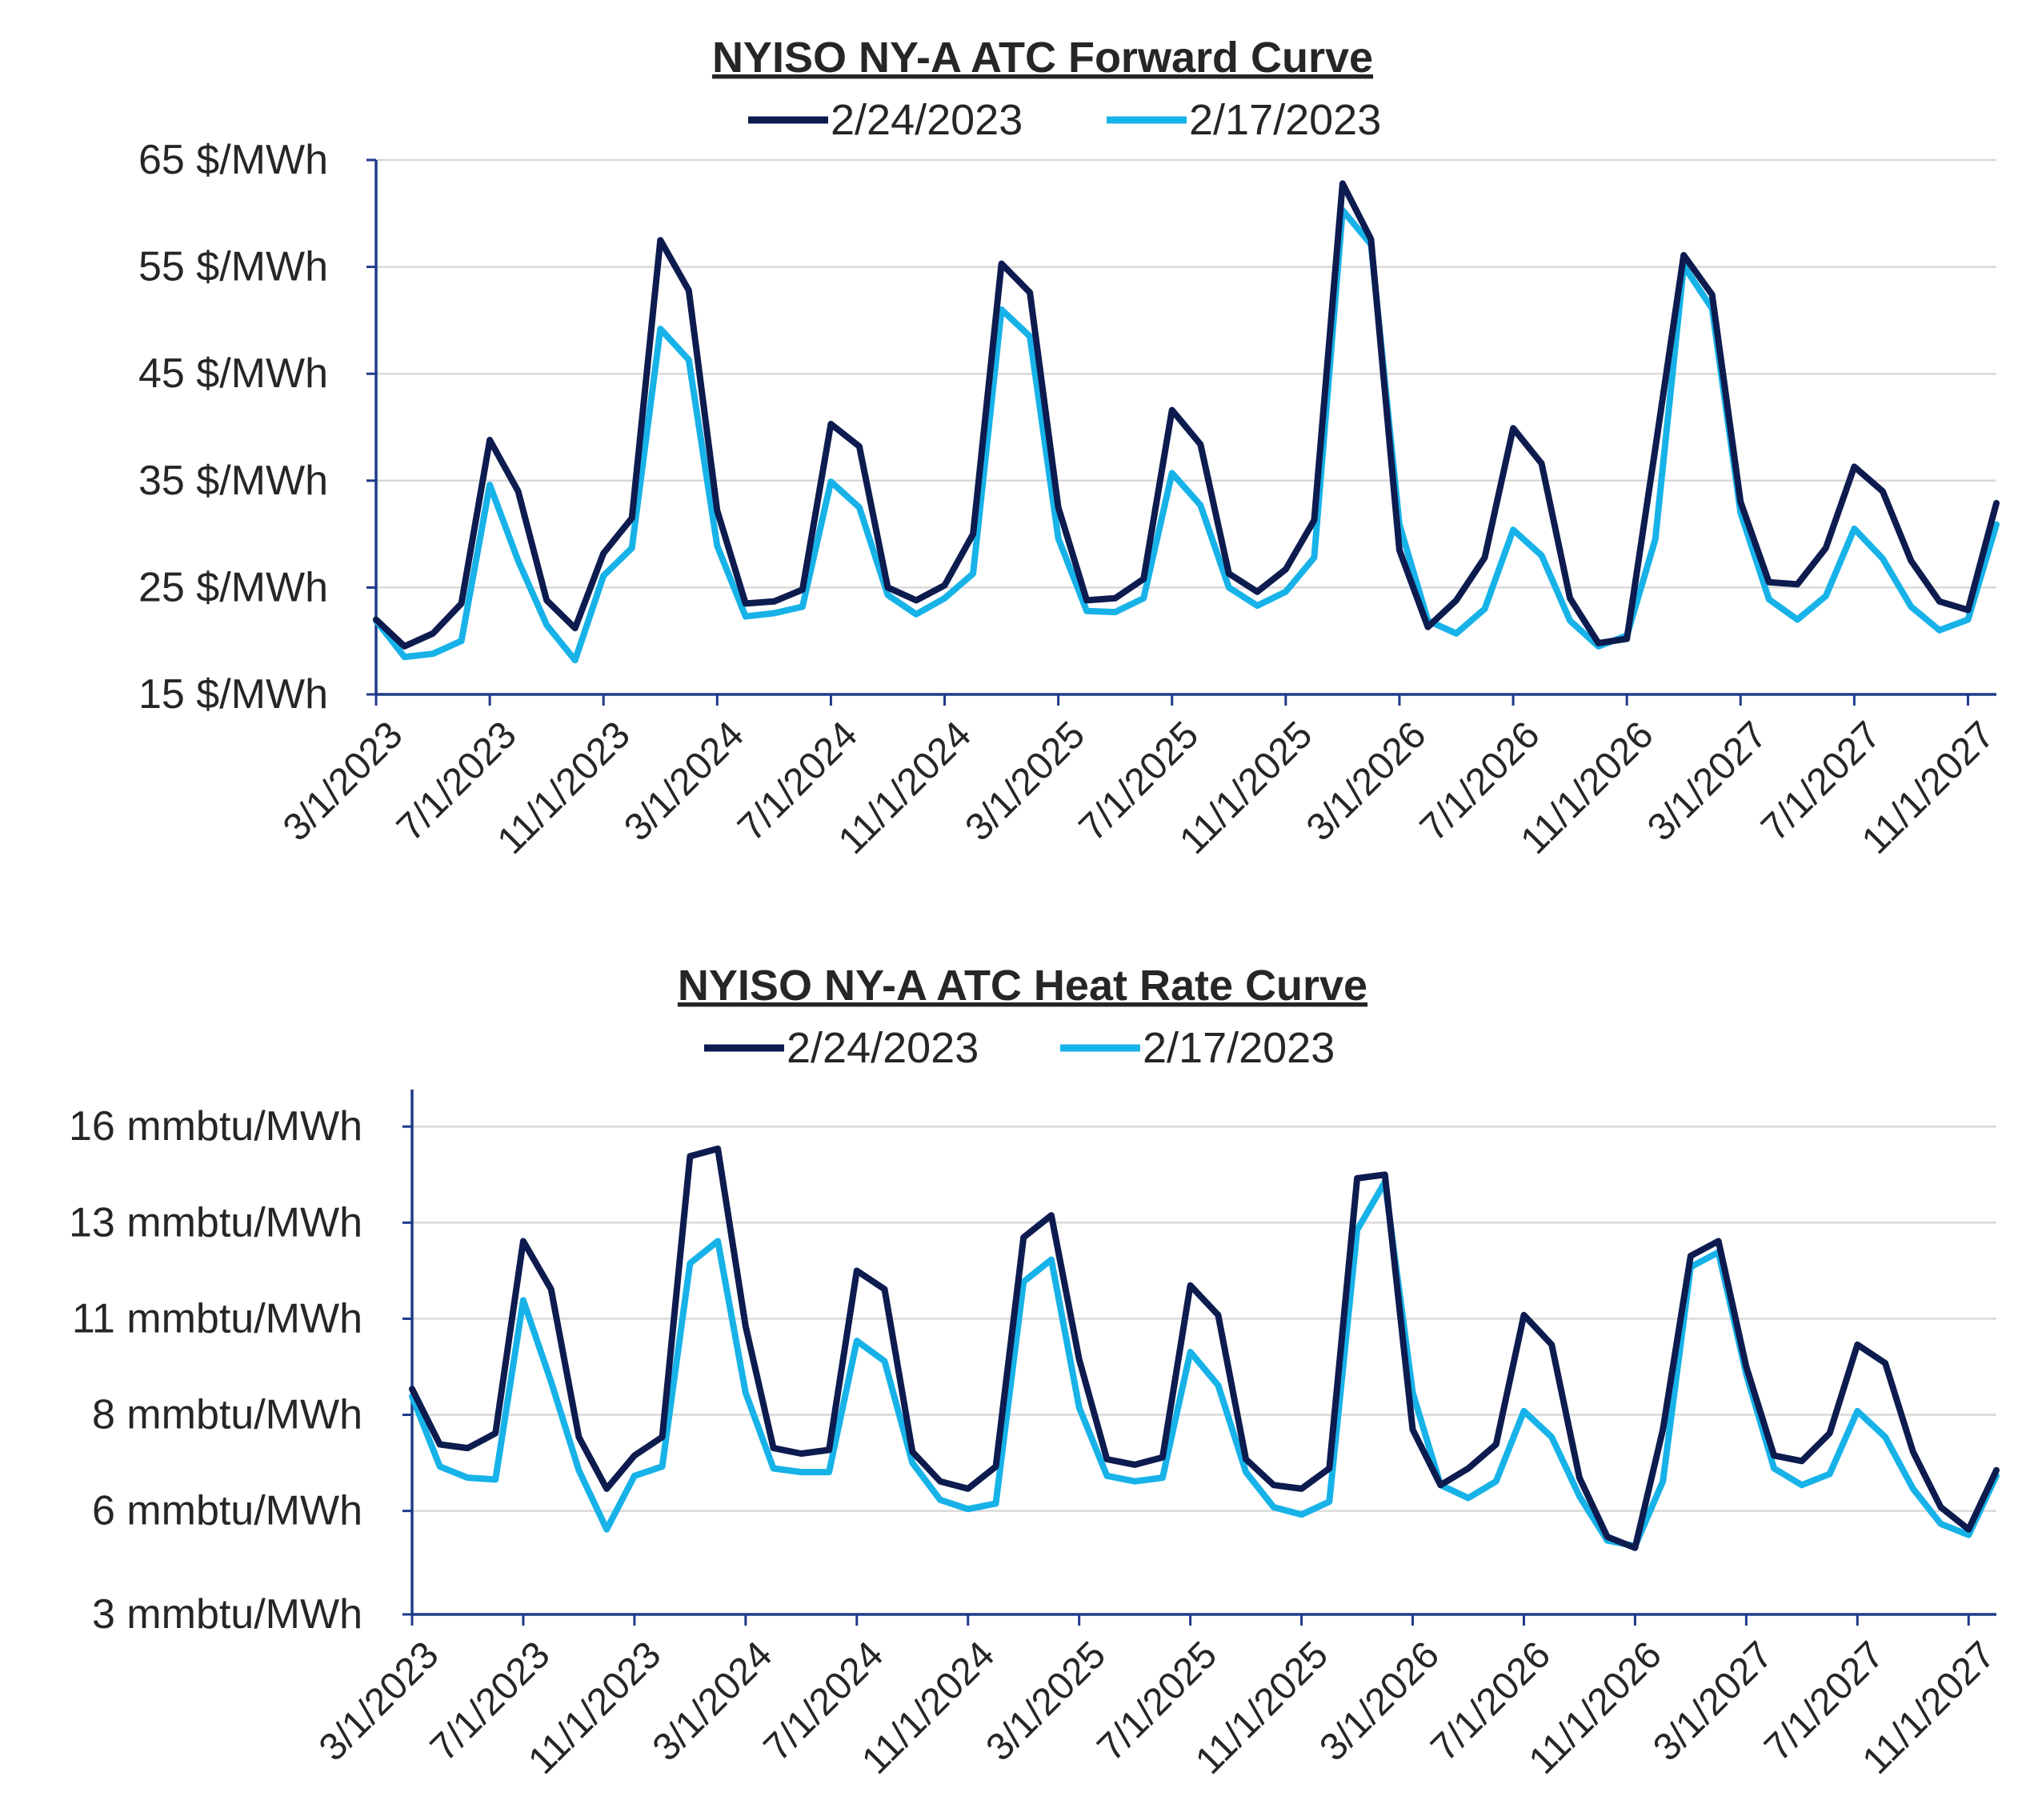  What do you see at coordinates (215, 1126) in the screenshot?
I see `y-tick-label: 16 mmbtu/MWh` at bounding box center [215, 1126].